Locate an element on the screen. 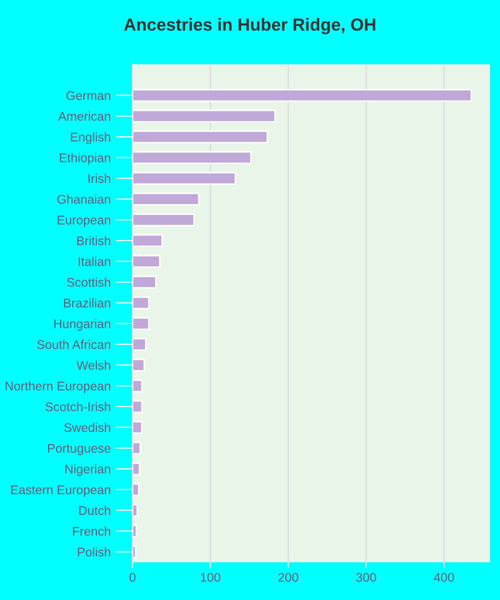 This screenshot has height=600, width=500. y-tick-label: Nigerian is located at coordinates (87, 470).